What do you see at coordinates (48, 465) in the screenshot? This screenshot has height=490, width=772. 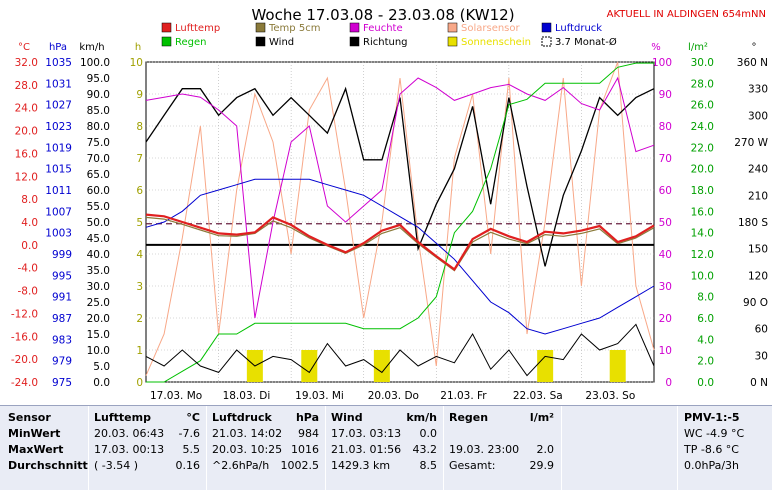 I see `avg-label: Durchschnitt` at bounding box center [48, 465].